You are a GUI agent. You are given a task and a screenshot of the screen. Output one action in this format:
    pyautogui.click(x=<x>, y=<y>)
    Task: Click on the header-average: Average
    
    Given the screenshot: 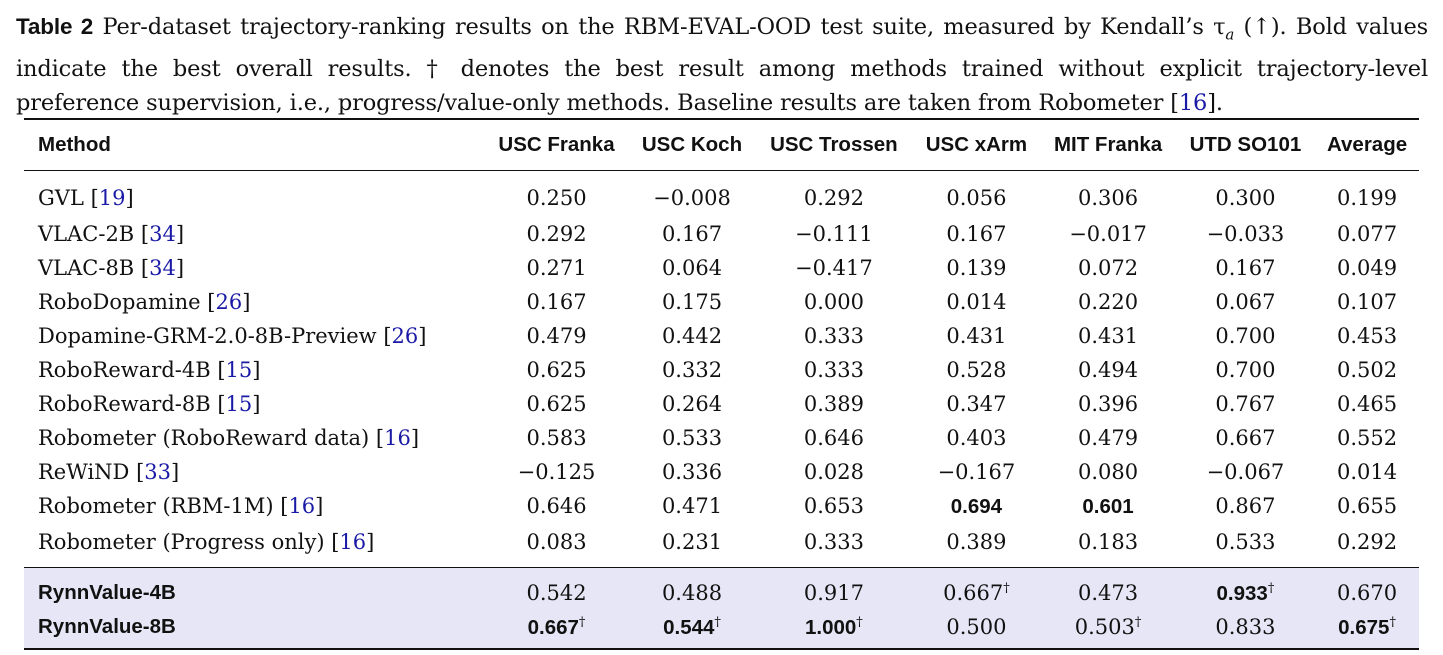 What is the action you would take?
    pyautogui.click(x=1367, y=144)
    